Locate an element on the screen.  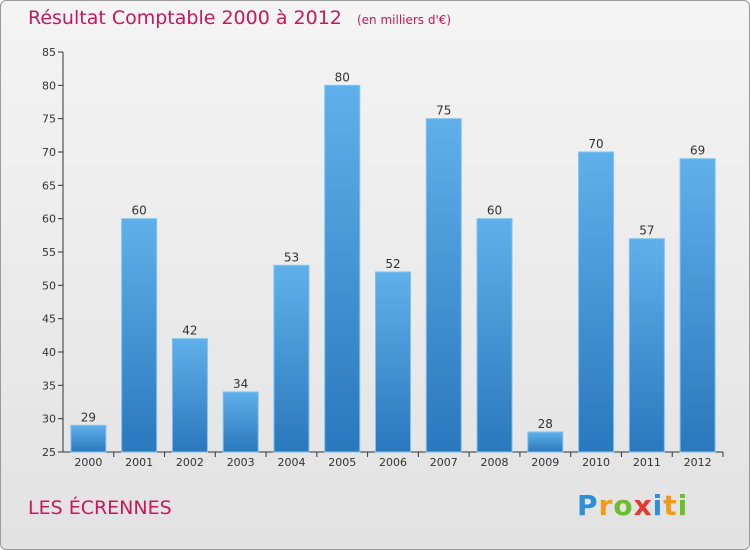
bar-2011 is located at coordinates (646, 345).